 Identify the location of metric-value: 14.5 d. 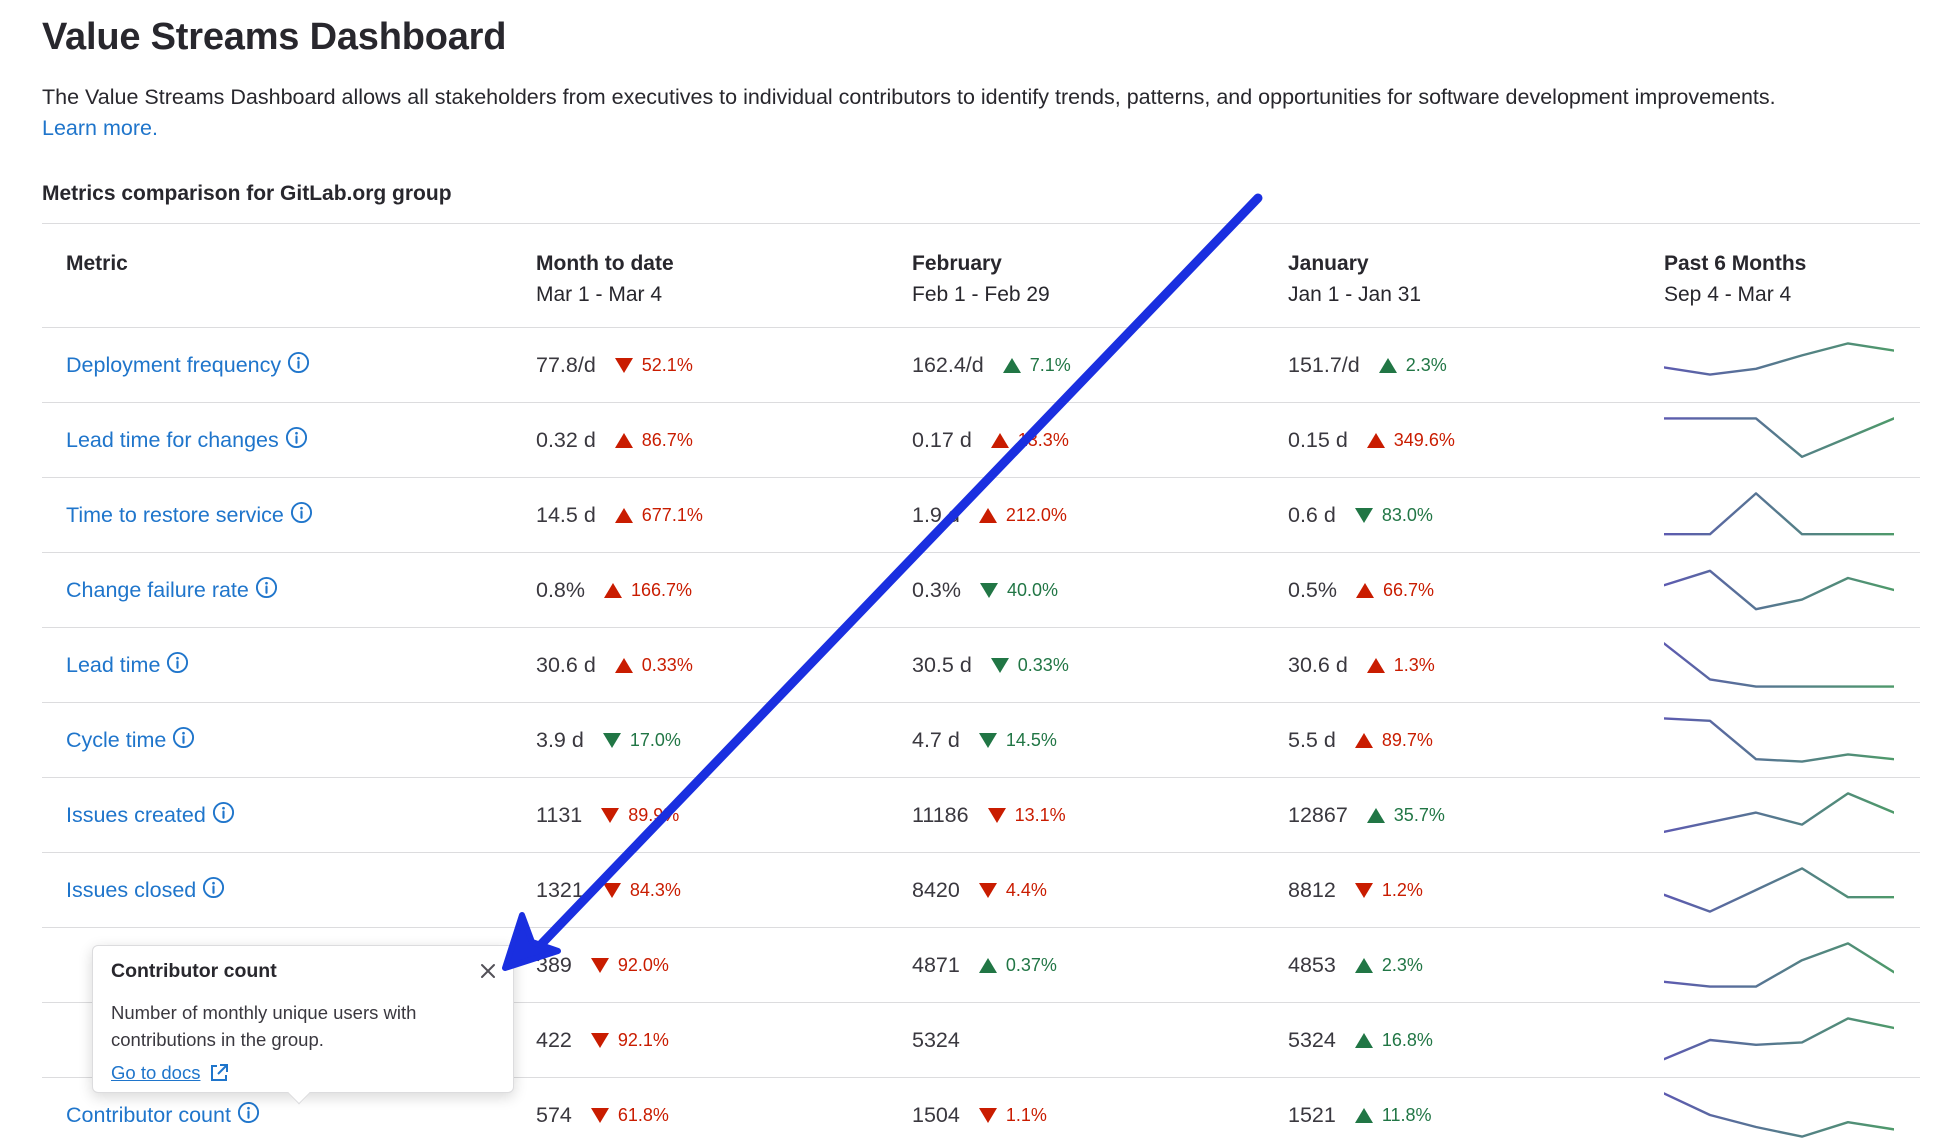
(566, 514).